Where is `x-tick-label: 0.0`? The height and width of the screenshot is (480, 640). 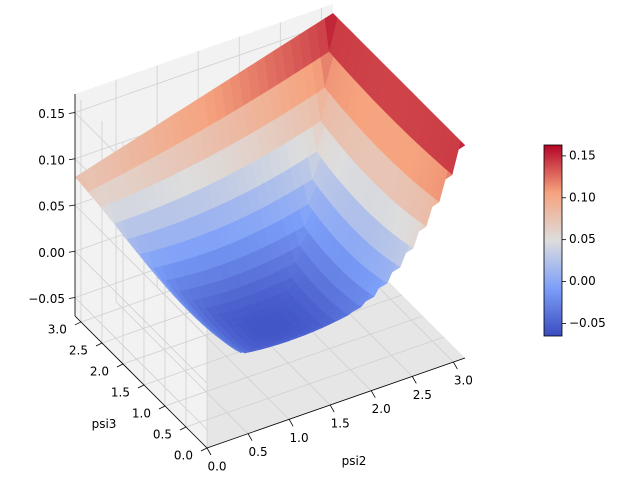 x-tick-label: 0.0 is located at coordinates (216, 467).